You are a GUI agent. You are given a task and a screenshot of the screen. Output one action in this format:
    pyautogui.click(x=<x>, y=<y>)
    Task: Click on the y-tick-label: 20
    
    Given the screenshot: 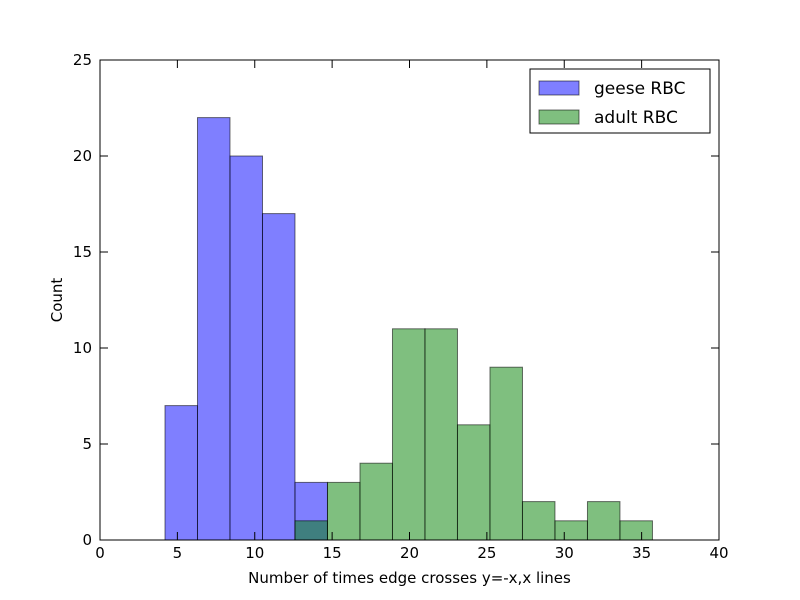 What is the action you would take?
    pyautogui.click(x=82, y=156)
    